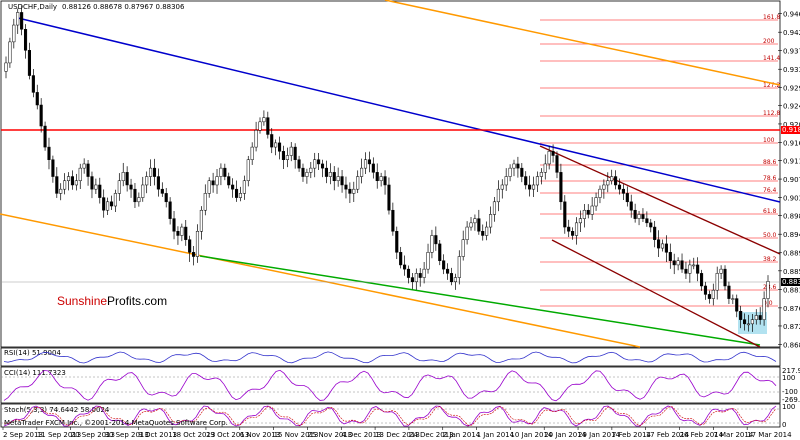  What do you see at coordinates (702, 435) in the screenshot?
I see `x-tick-label: 26 Feb 2014` at bounding box center [702, 435].